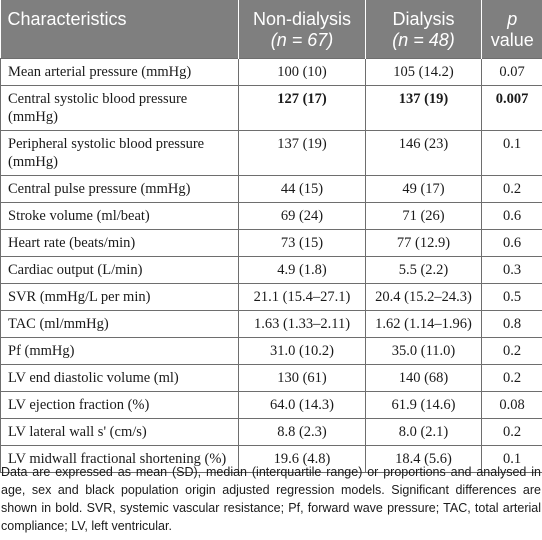  I want to click on dialysis-value: 20.4 (15.2–24.3), so click(423, 296).